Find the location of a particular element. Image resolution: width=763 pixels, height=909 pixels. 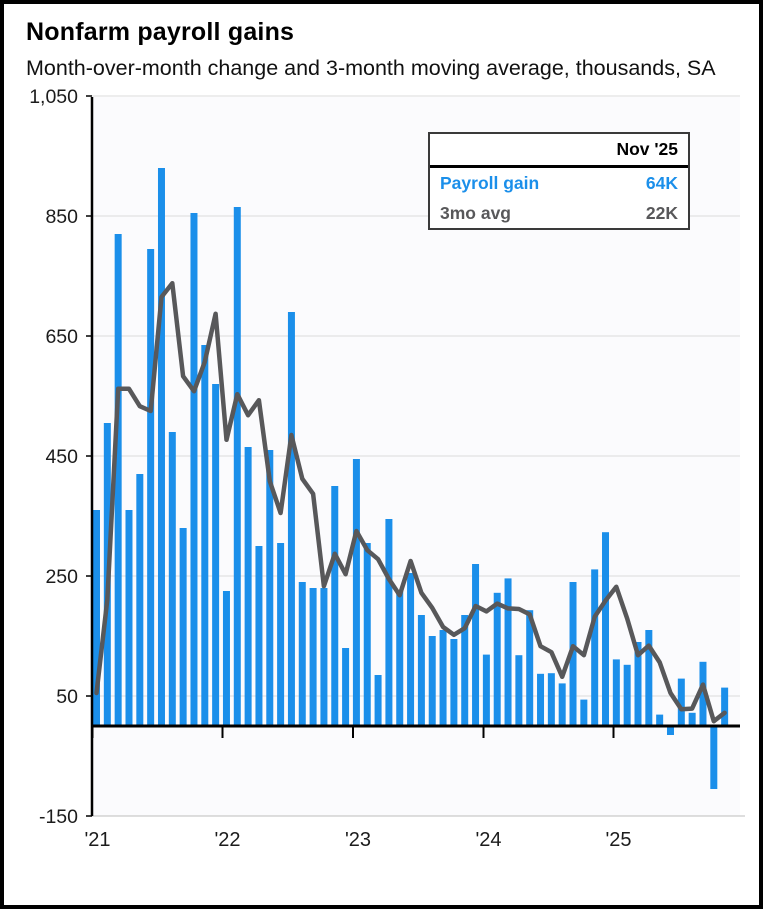

y-tick-label: 450 is located at coordinates (61, 457).